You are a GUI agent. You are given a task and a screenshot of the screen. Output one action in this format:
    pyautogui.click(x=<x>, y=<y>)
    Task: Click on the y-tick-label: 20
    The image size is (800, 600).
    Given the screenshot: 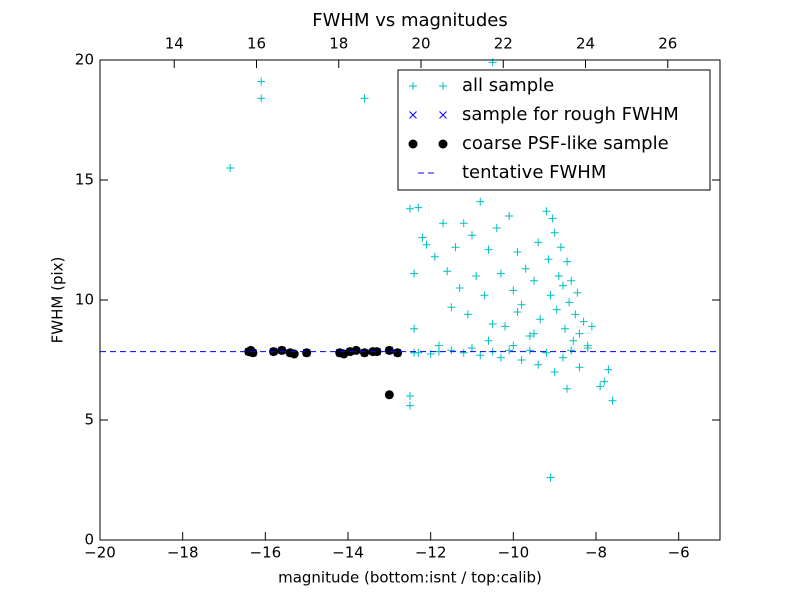 What is the action you would take?
    pyautogui.click(x=84, y=60)
    